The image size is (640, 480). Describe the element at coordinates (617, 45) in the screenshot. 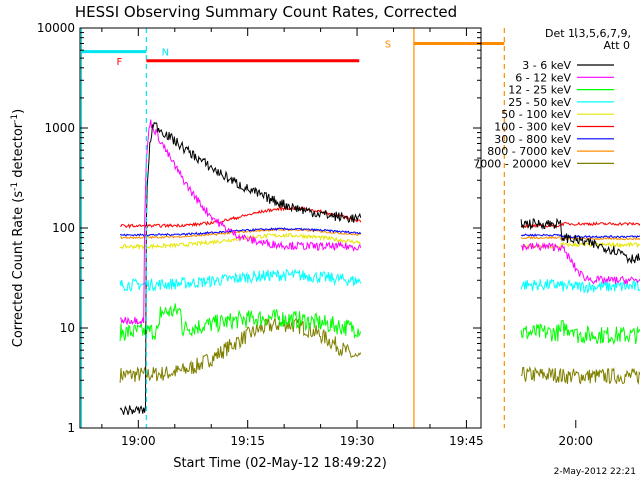

I see `legend-header-line2: Att 0` at that location.